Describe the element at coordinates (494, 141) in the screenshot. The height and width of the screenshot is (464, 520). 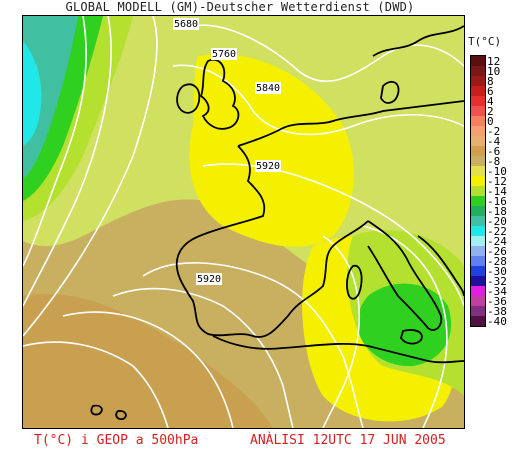
I see `legend-label: -4` at that location.